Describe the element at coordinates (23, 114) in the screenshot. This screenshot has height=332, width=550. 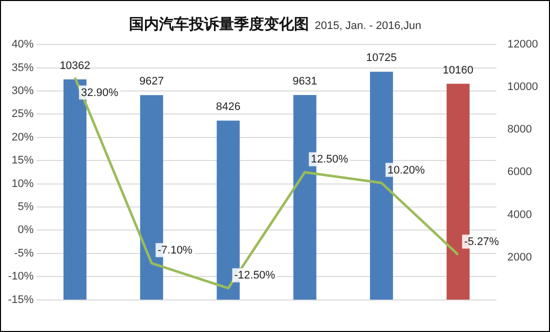
I see `y-tick-label: 25%` at that location.